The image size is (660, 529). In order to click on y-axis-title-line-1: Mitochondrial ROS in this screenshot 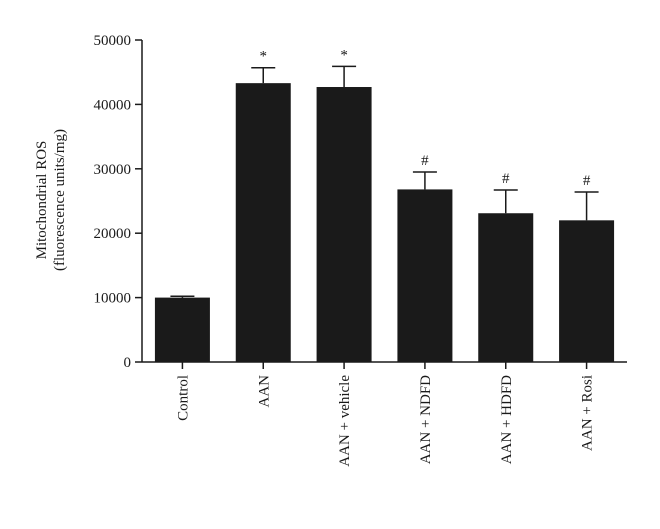, I will do `click(42, 200)`.